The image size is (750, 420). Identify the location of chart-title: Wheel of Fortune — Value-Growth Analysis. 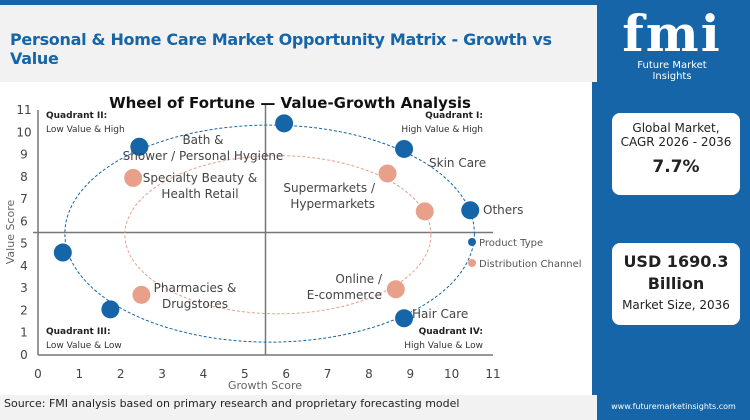
(290, 103).